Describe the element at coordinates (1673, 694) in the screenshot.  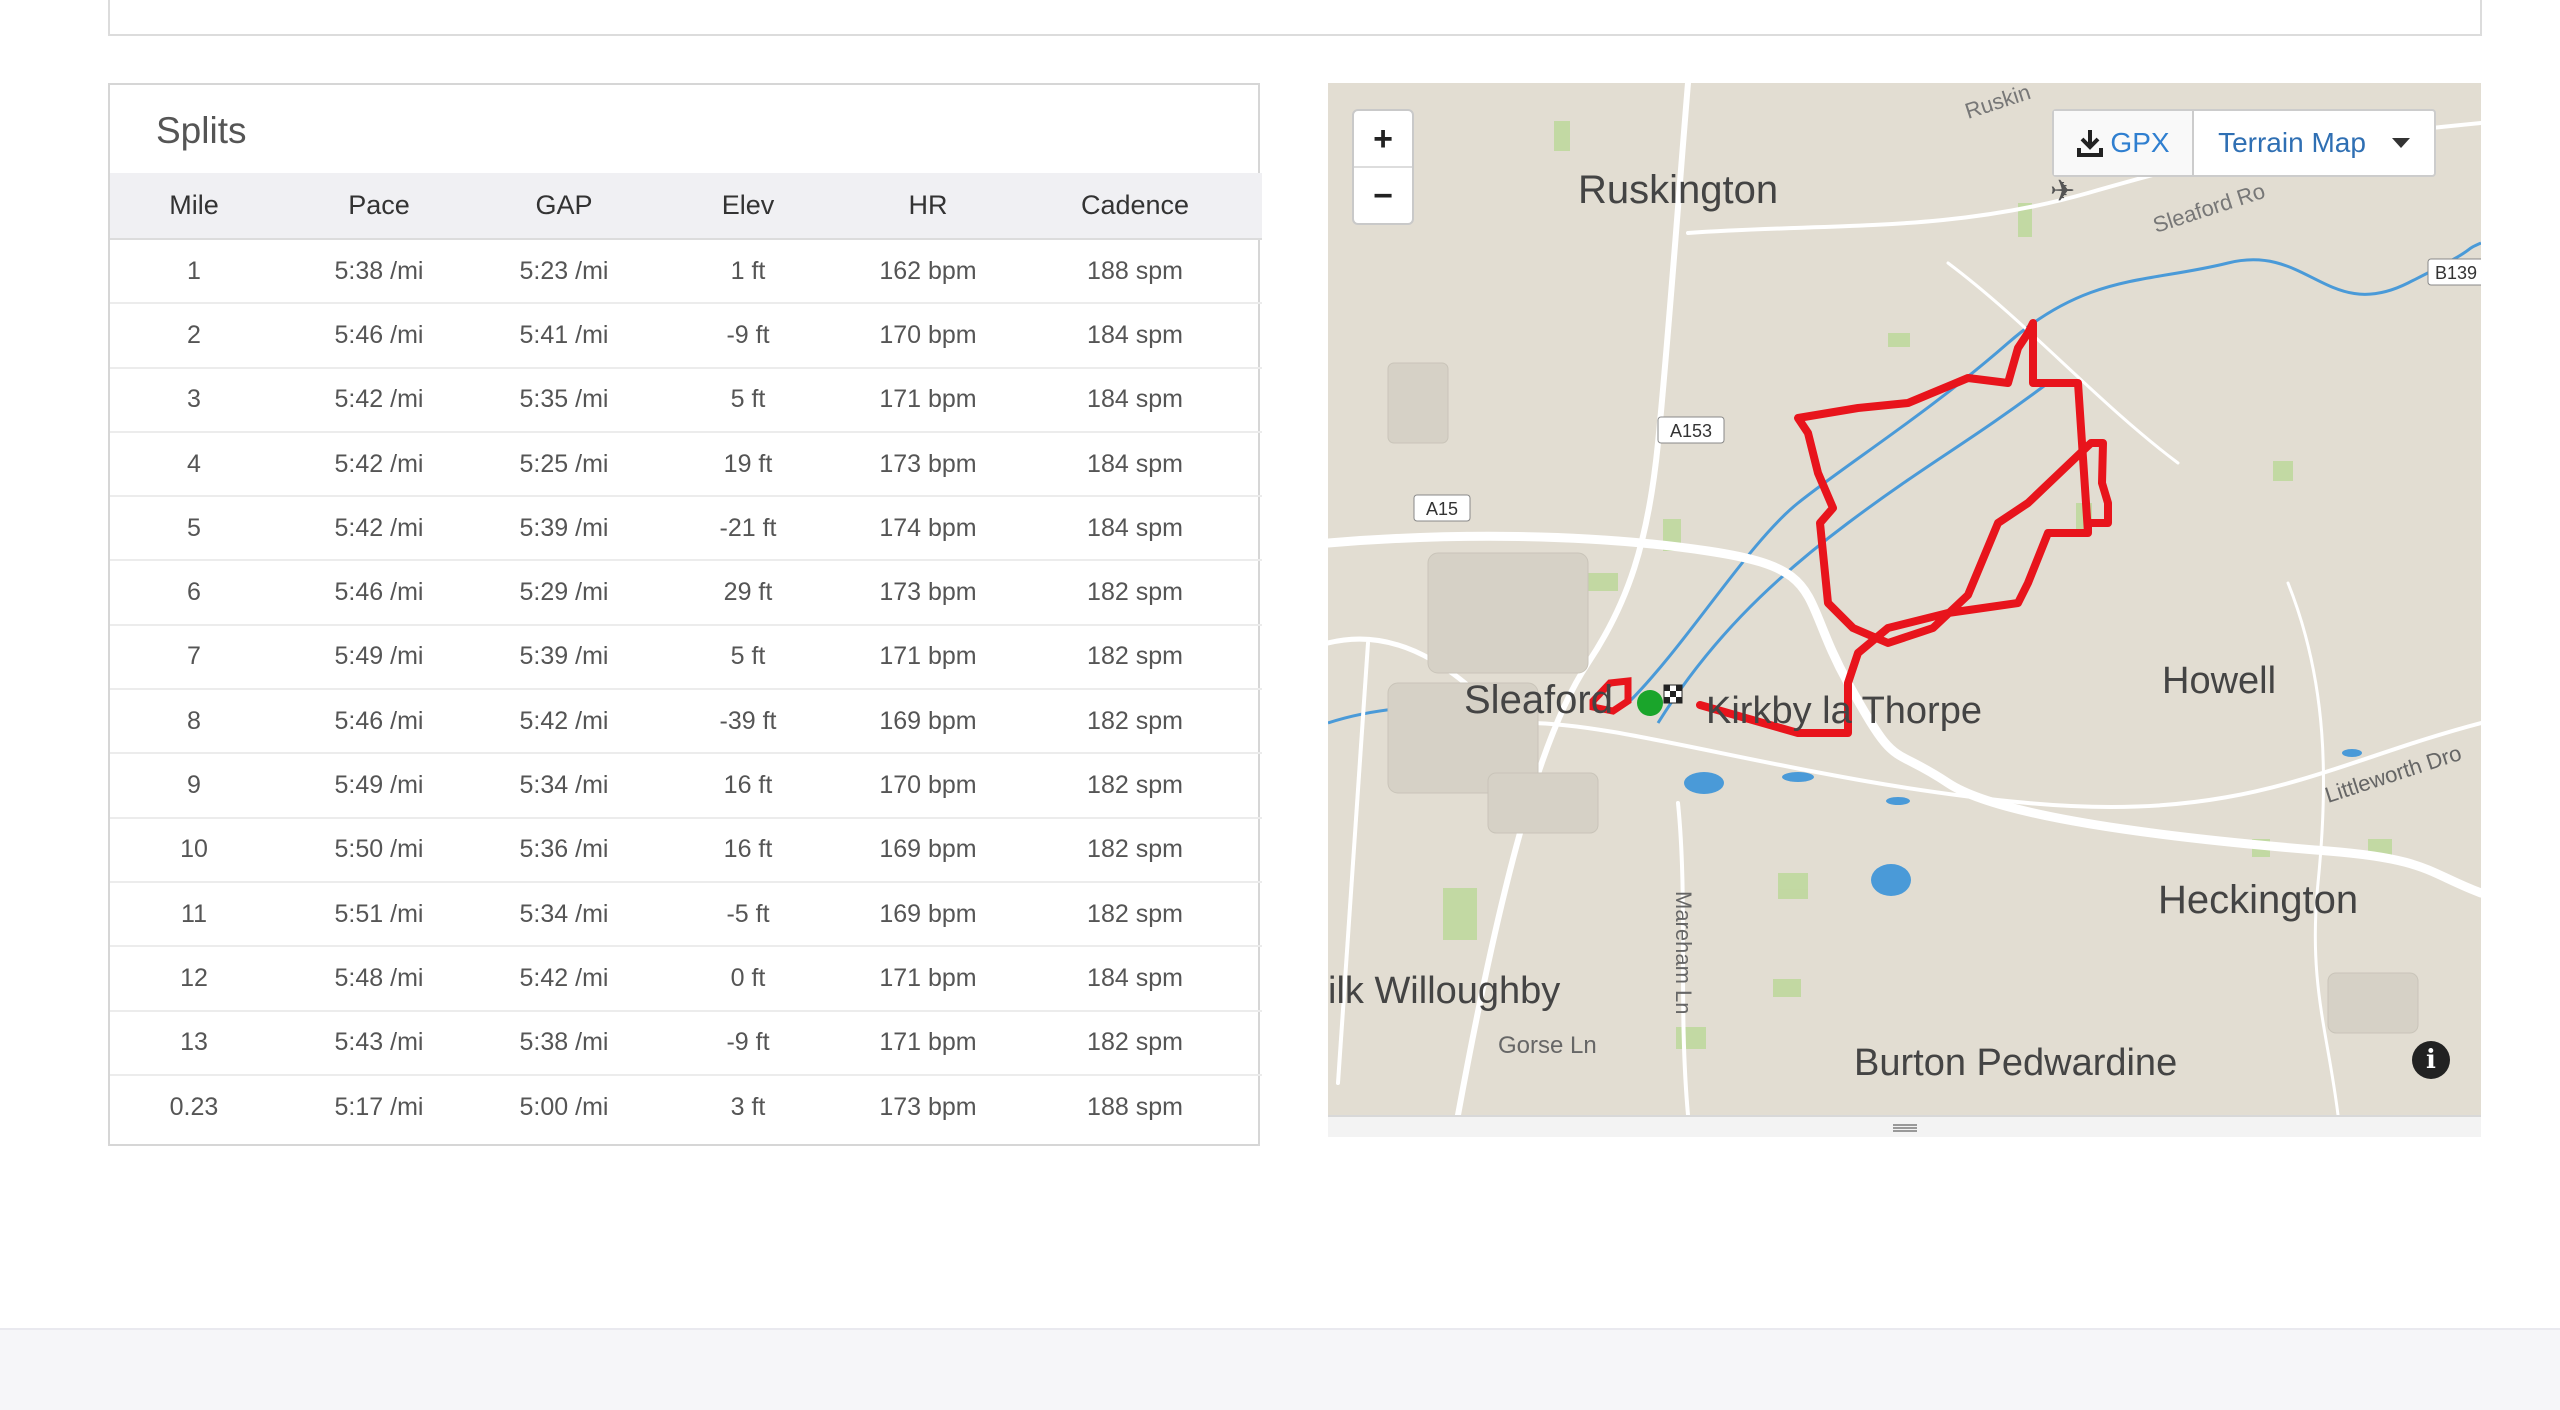
I see `finish-flag-icon` at that location.